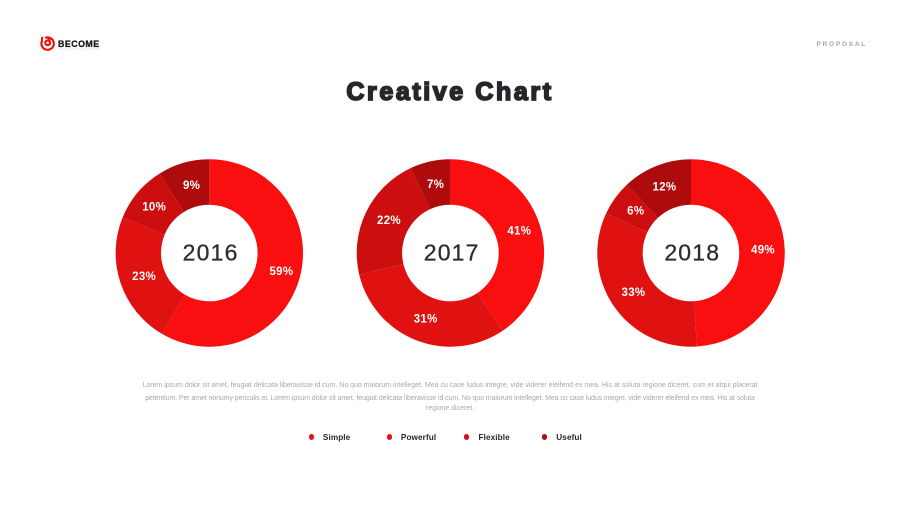 Image resolution: width=900 pixels, height=506 pixels. I want to click on svg-text: 7%, so click(435, 185).